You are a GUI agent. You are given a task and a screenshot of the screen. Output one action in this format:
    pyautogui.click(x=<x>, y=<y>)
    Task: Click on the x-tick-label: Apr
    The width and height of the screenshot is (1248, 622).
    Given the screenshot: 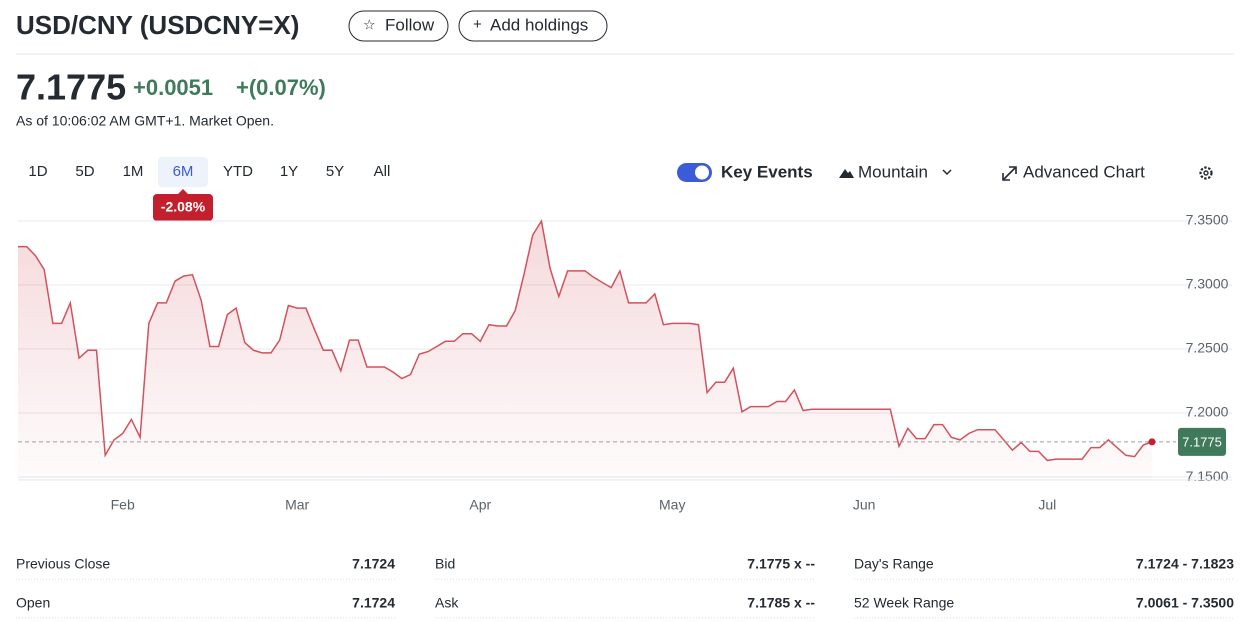 What is the action you would take?
    pyautogui.click(x=480, y=505)
    